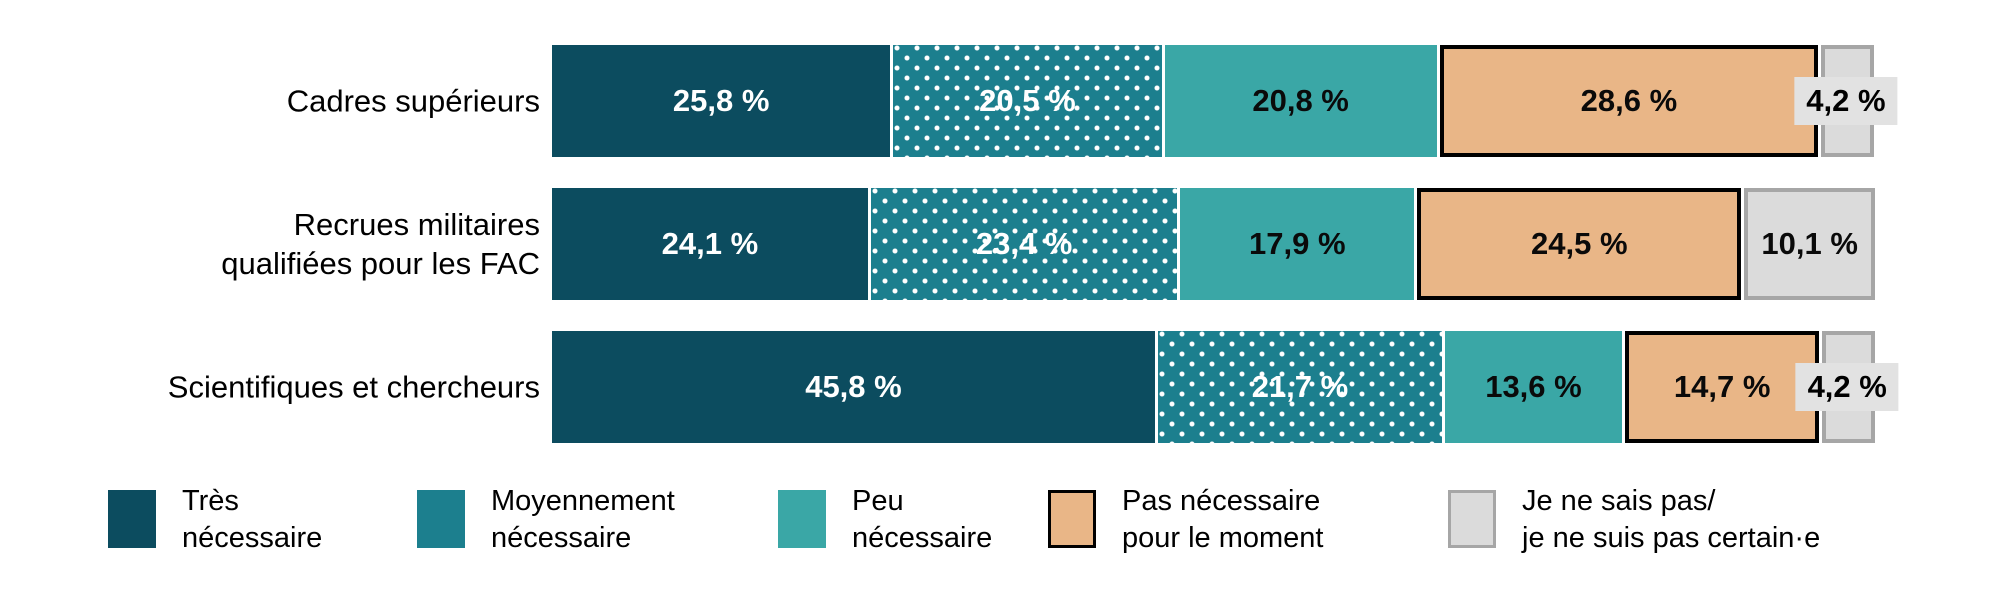  I want to click on value-label: 17,9 %, so click(1297, 243).